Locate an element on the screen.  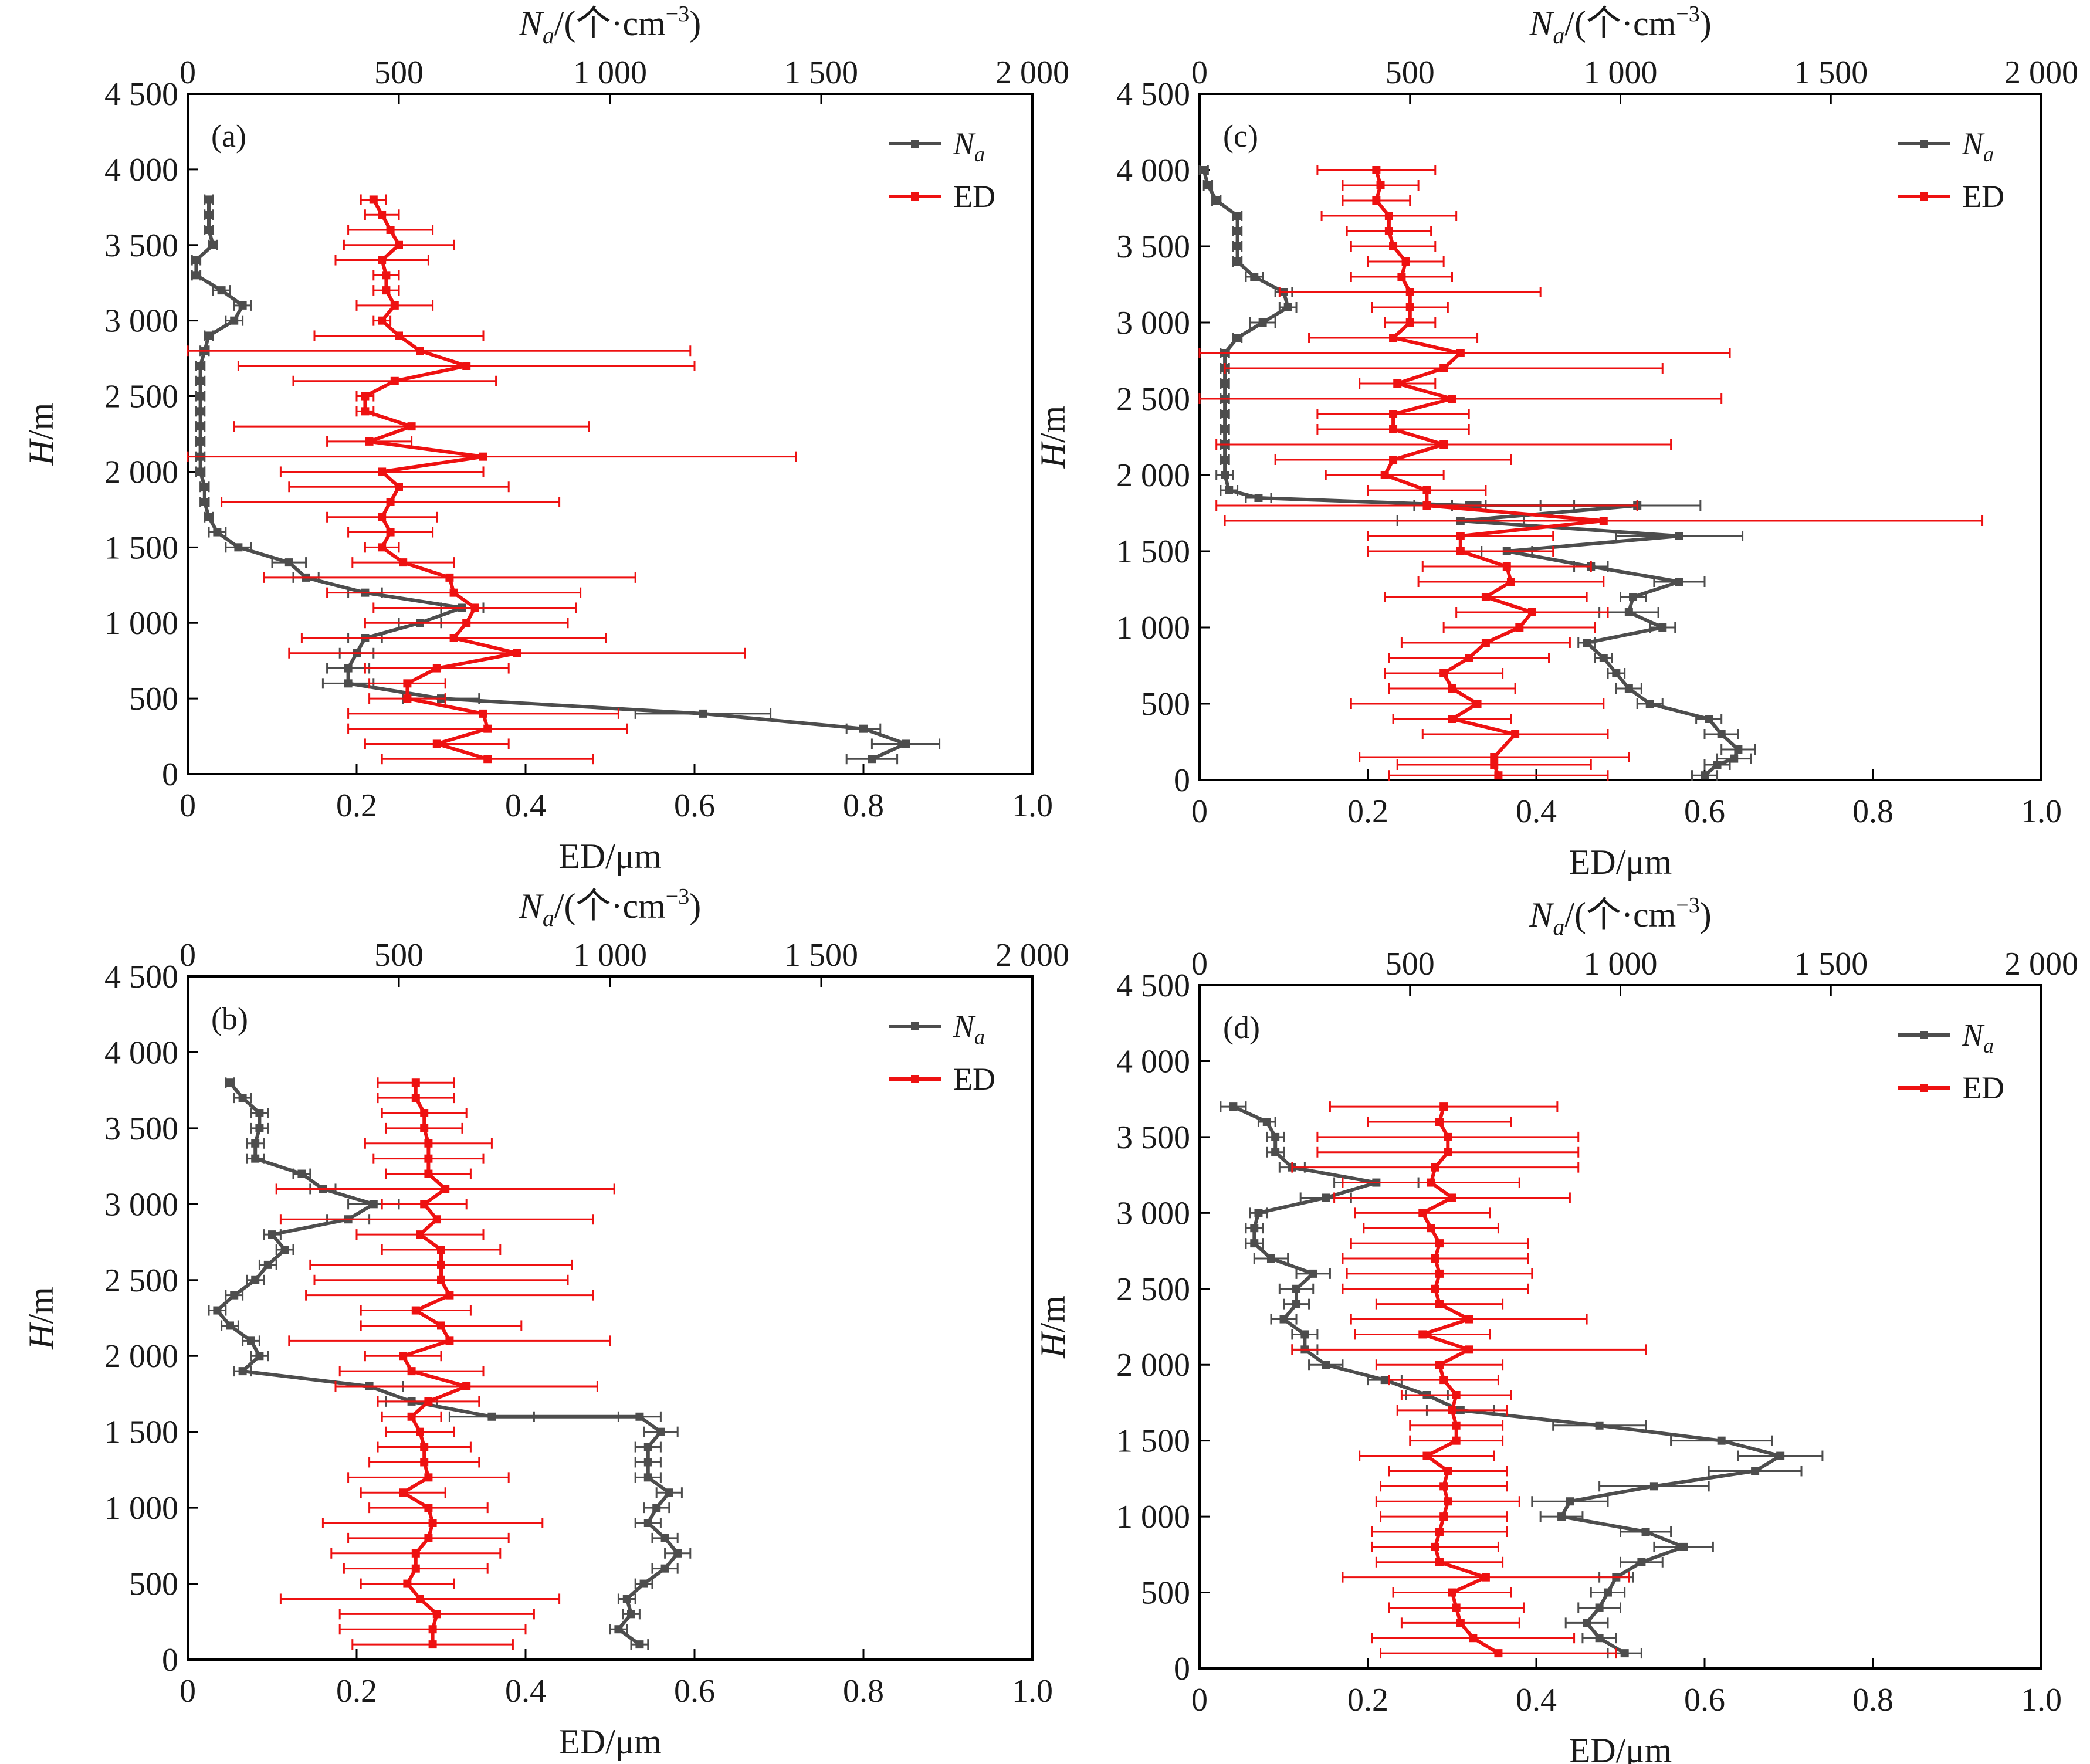
legend-na-main: N is located at coordinates (965, 1026).